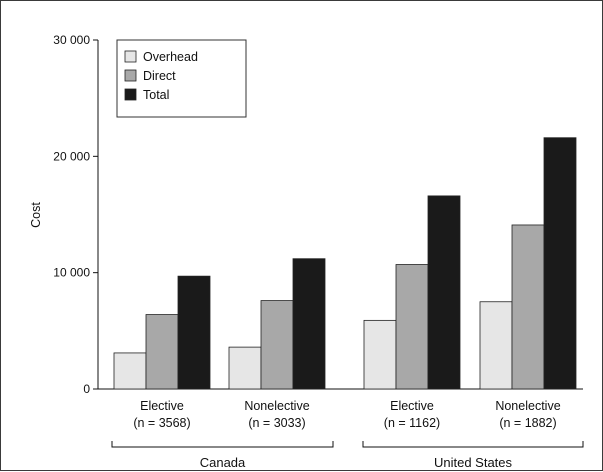 Image resolution: width=603 pixels, height=472 pixels. What do you see at coordinates (170, 57) in the screenshot?
I see `legend-label-overhead: Overhead` at bounding box center [170, 57].